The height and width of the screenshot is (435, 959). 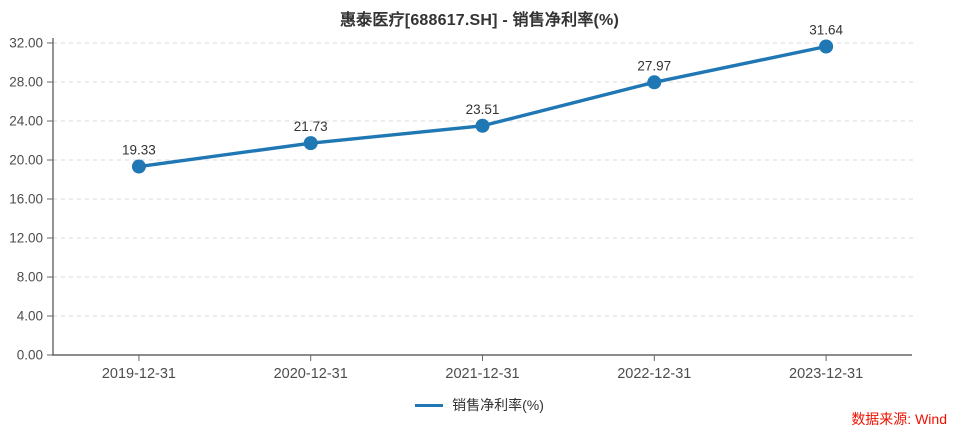 I want to click on y-tick-label: 20.00, so click(x=26, y=160).